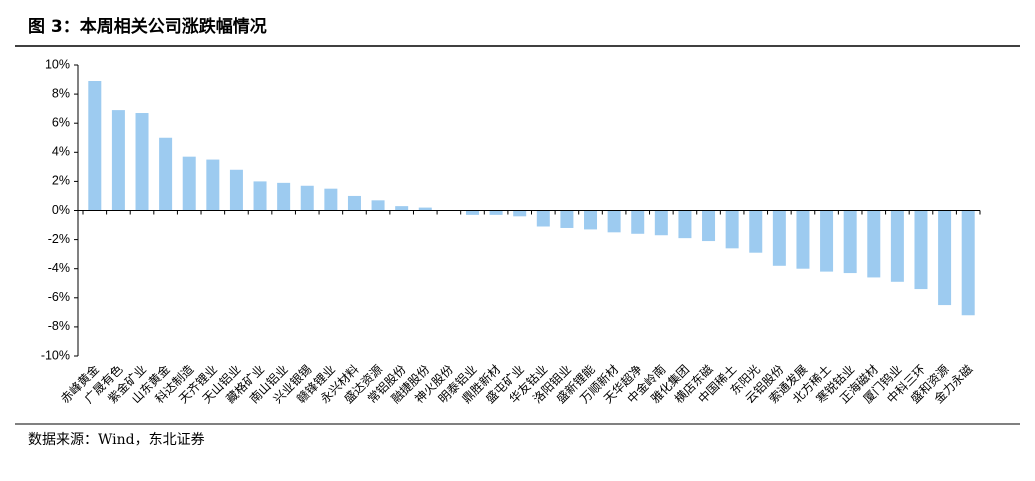  Describe the element at coordinates (55, 355) in the screenshot. I see `y-tick-label: -10%` at that location.